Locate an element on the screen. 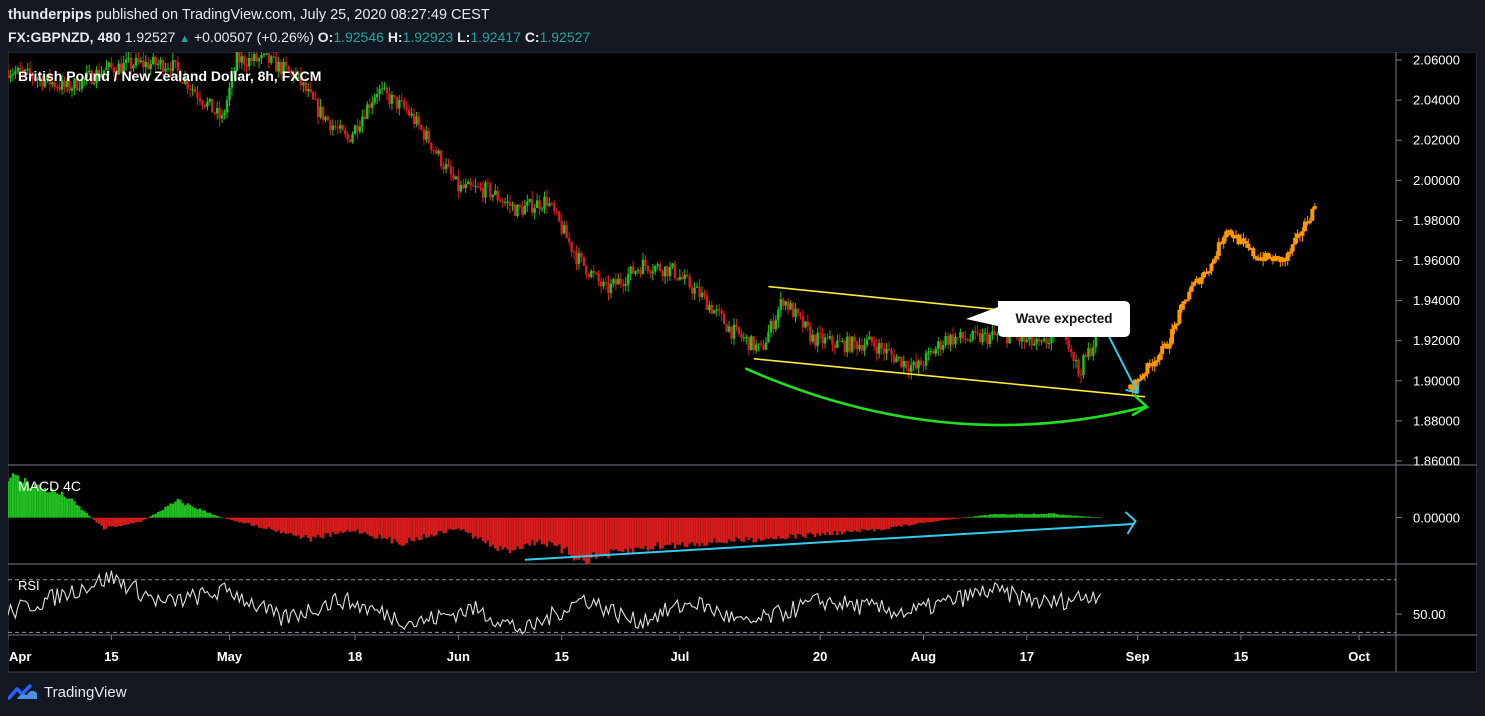 Image resolution: width=1485 pixels, height=716 pixels. wave-callout: Wave expected is located at coordinates (1048, 319).